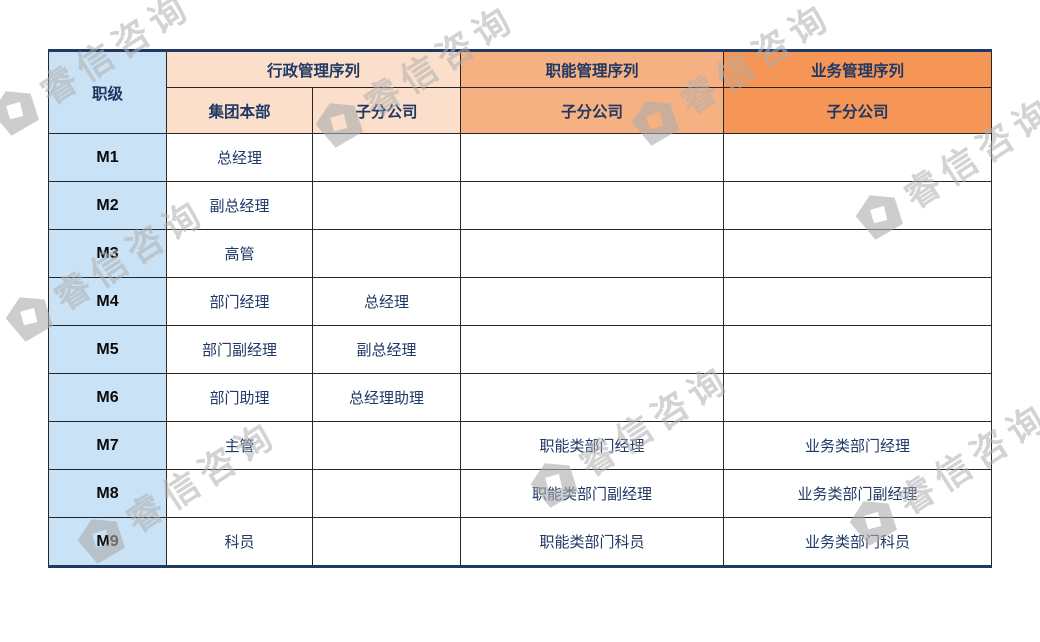 The height and width of the screenshot is (642, 1040). I want to click on grade-cell: M1, so click(107, 157).